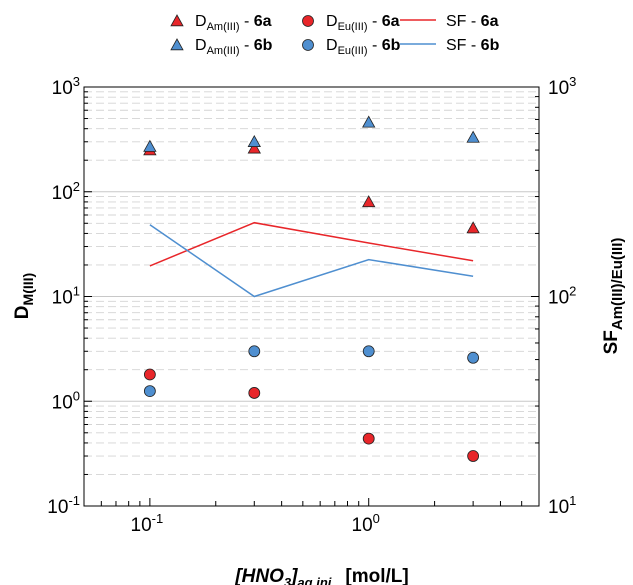 Image resolution: width=633 pixels, height=585 pixels. What do you see at coordinates (363, 23) in the screenshot?
I see `legend-label: DEu(III) - 6a` at bounding box center [363, 23].